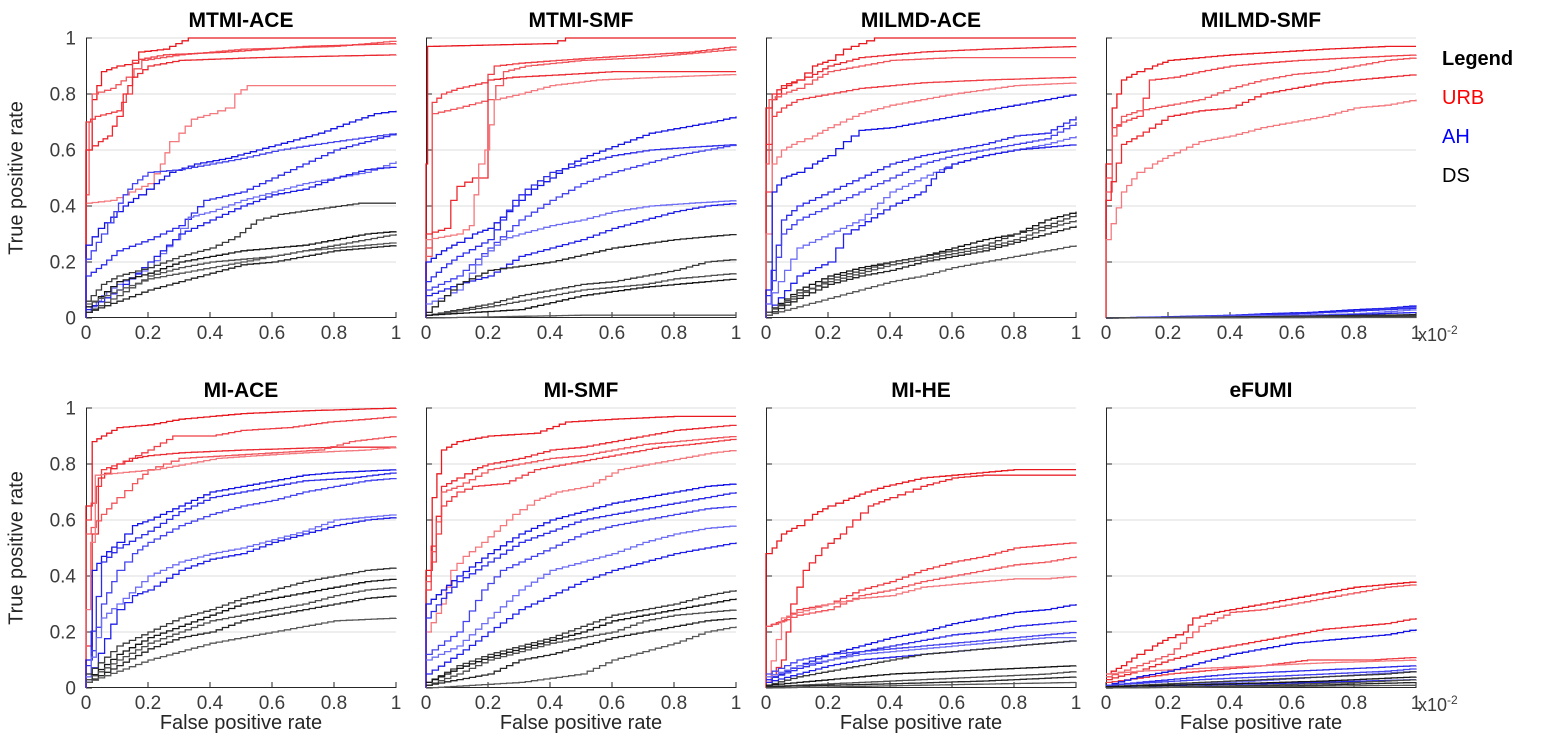 The height and width of the screenshot is (755, 1550). What do you see at coordinates (921, 390) in the screenshot?
I see `plot-title-mi-he: MI-HE` at bounding box center [921, 390].